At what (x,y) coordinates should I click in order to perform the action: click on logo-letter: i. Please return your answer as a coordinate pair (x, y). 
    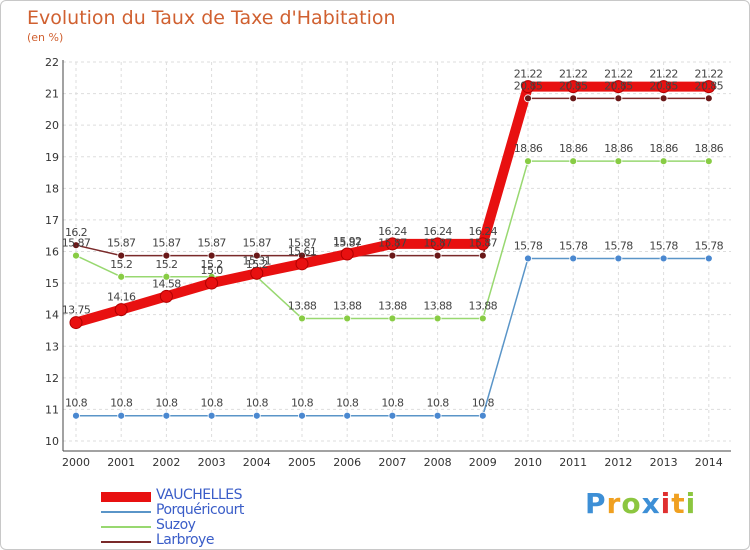
    Looking at the image, I should click on (691, 503).